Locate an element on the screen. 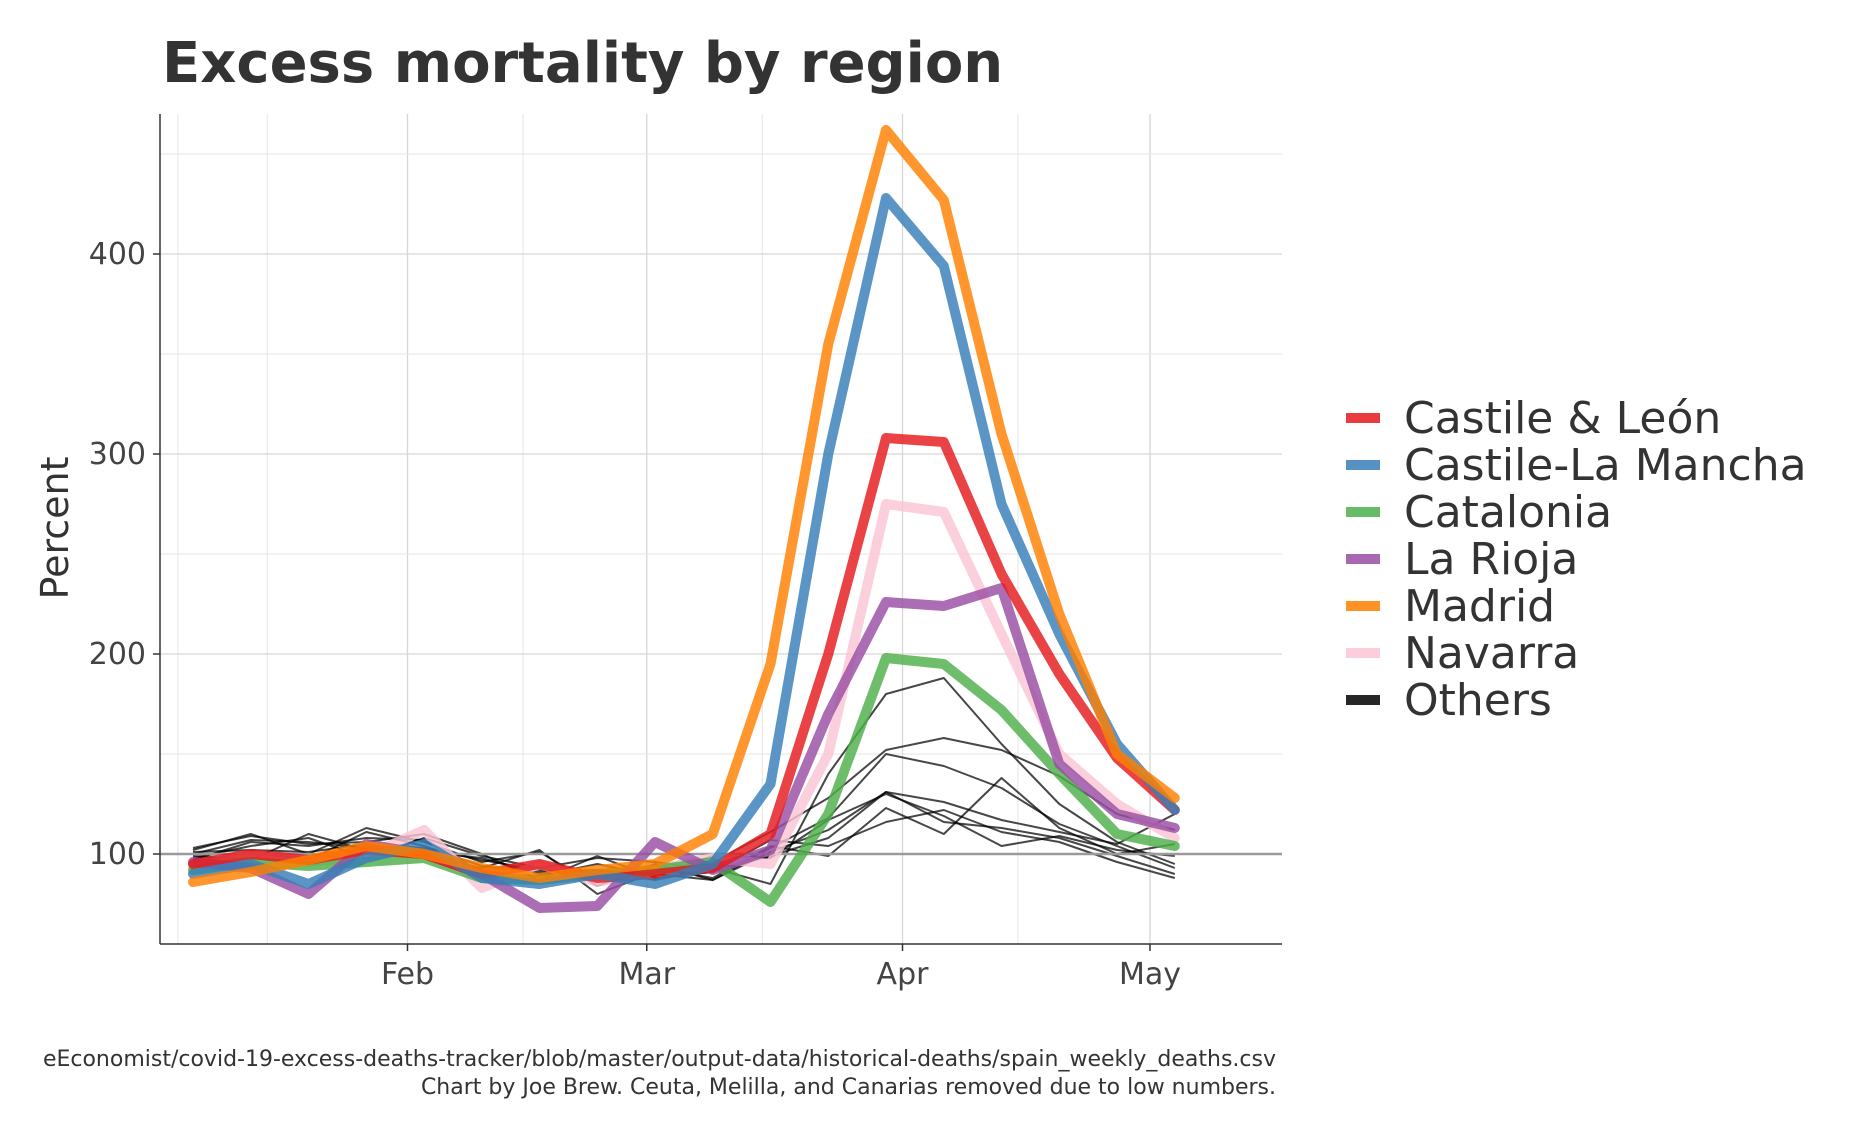 The image size is (1850, 1132). legend-label-navarra: Navarra is located at coordinates (1491, 653).